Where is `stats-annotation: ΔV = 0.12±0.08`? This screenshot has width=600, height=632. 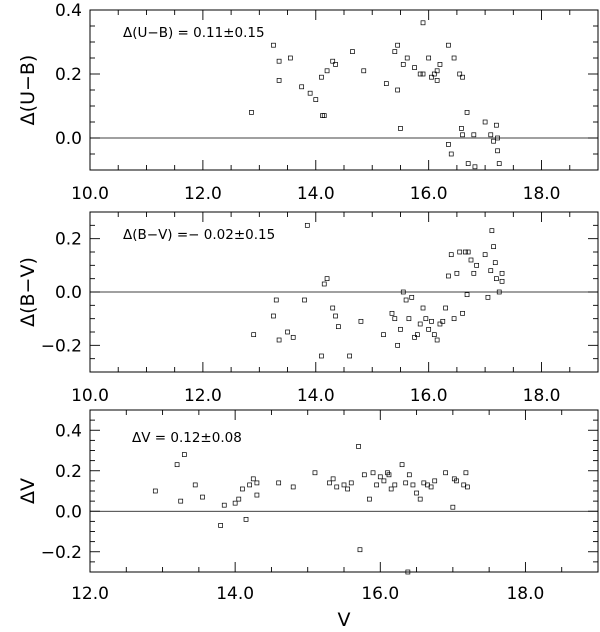
stats-annotation: ΔV = 0.12±0.08 is located at coordinates (187, 438).